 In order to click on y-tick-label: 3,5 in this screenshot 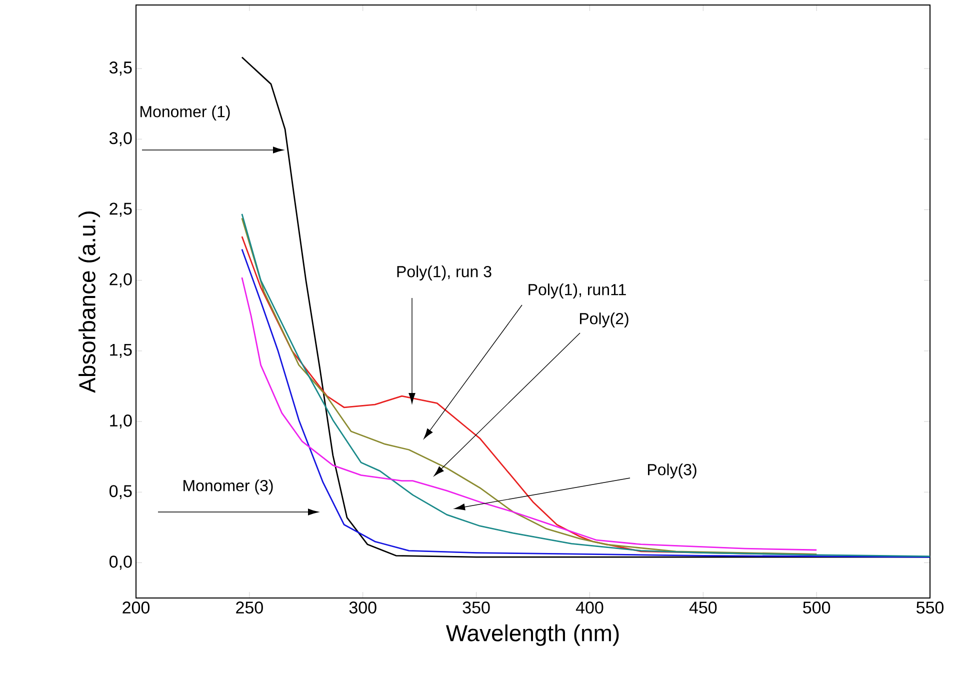, I will do `click(120, 69)`.